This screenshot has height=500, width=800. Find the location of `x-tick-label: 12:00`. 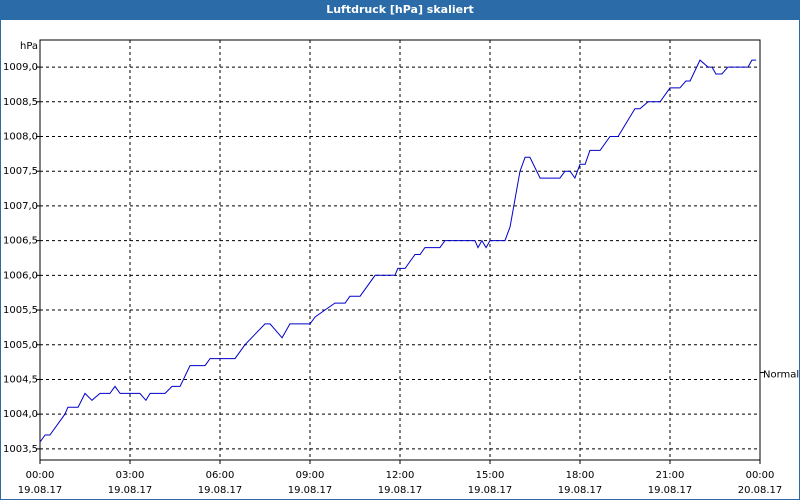

x-tick-label: 12:00 is located at coordinates (400, 475).